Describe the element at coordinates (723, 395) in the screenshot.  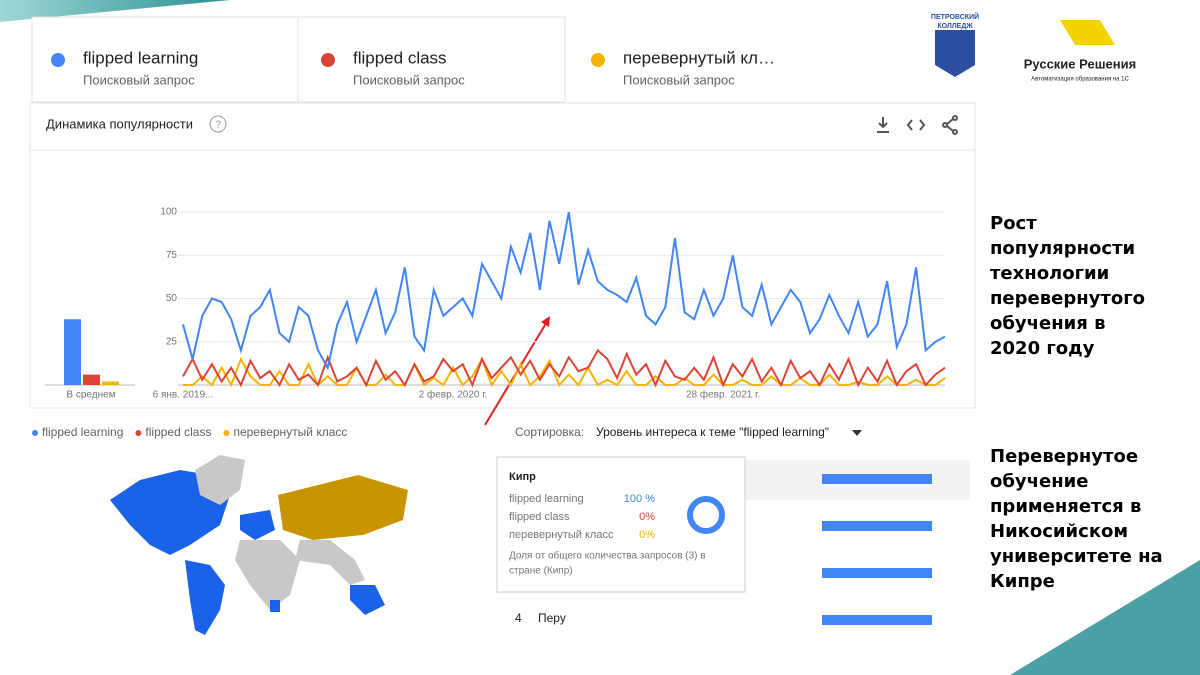
I see `x-tick-label: 28 февр. 2021 г.` at that location.